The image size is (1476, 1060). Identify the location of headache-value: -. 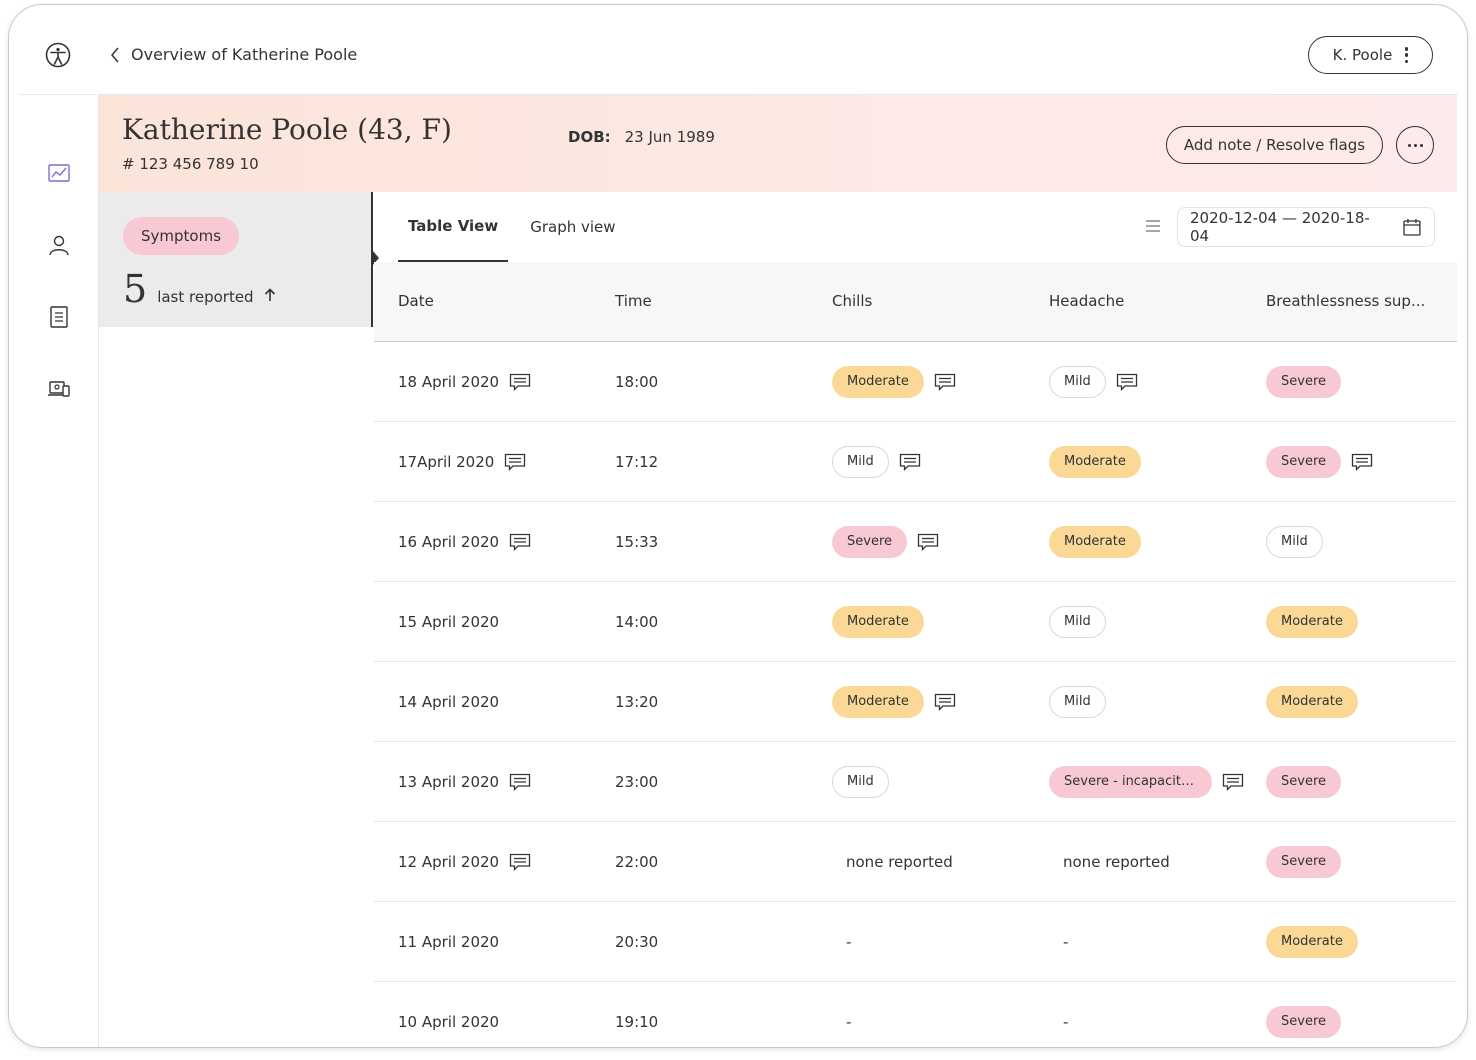
(1066, 942).